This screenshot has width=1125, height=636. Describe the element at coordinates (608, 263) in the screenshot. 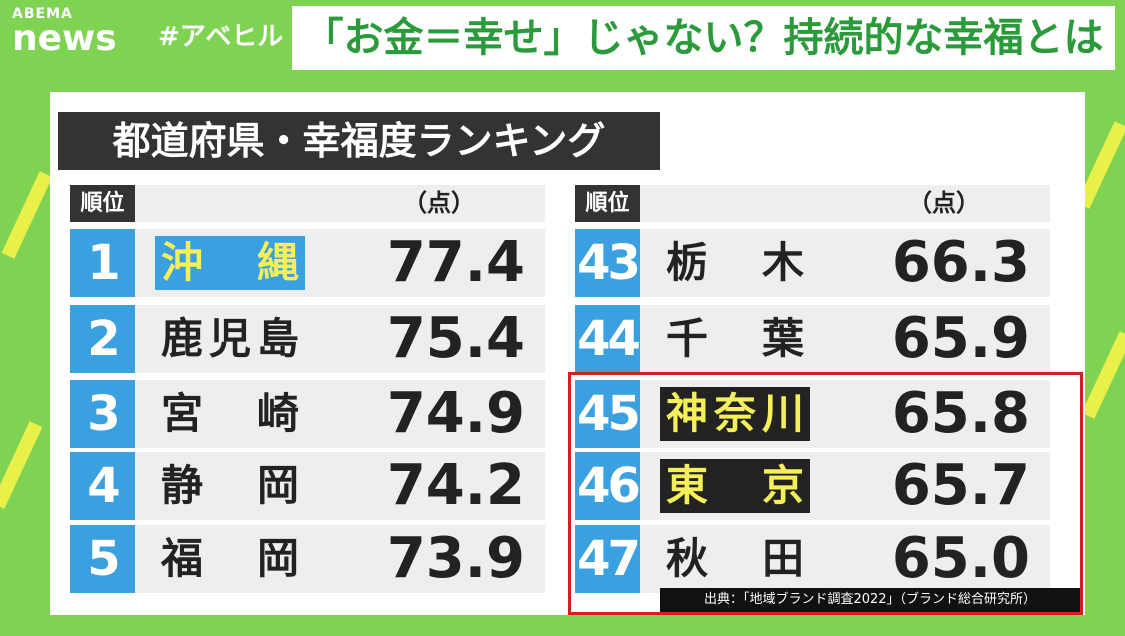

I see `rank: 43` at that location.